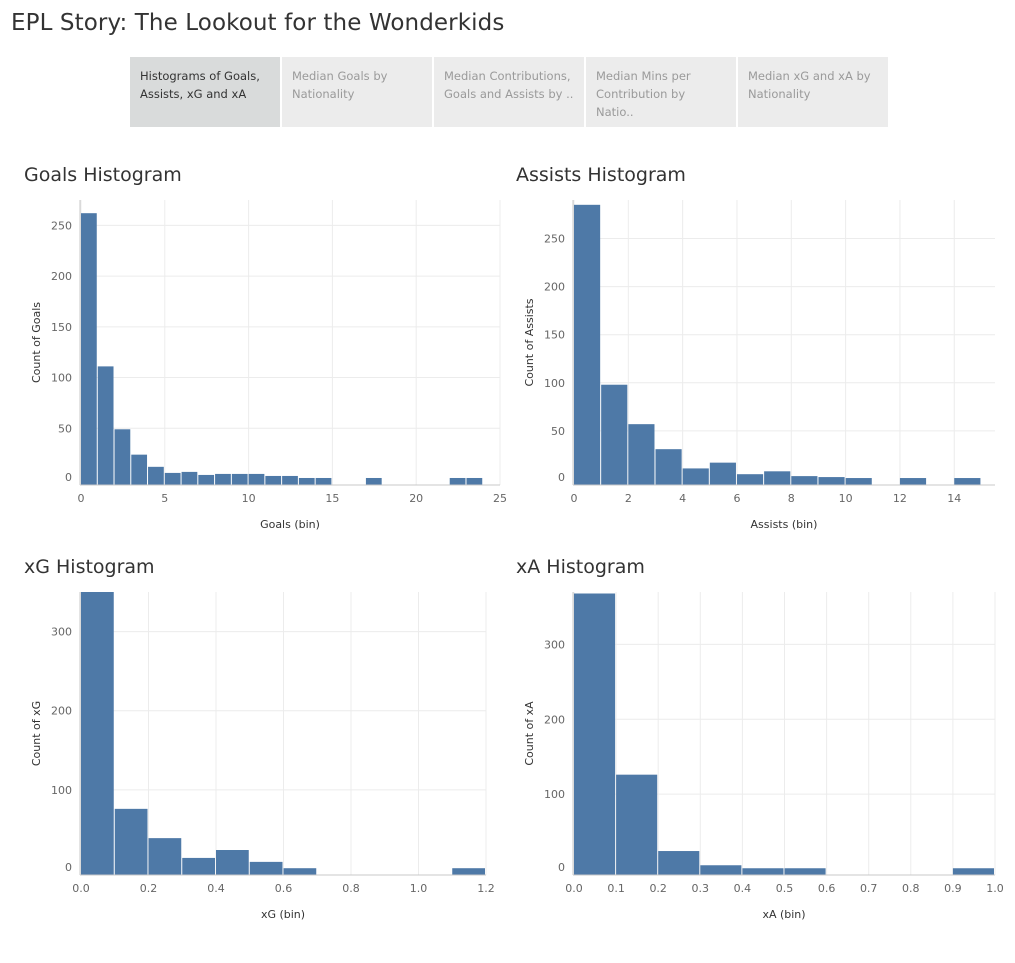 Image resolution: width=1015 pixels, height=963 pixels. I want to click on x-tick-label: 2, so click(628, 498).